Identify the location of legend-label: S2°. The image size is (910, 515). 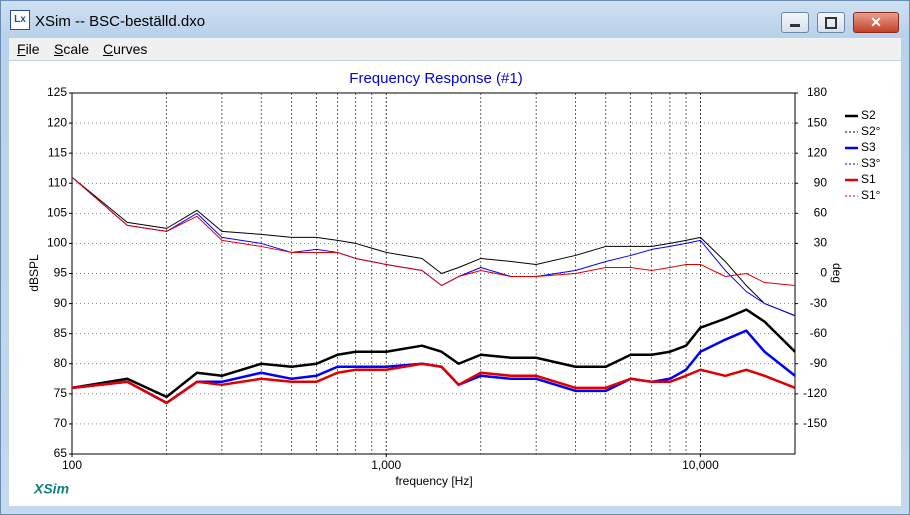
(871, 131).